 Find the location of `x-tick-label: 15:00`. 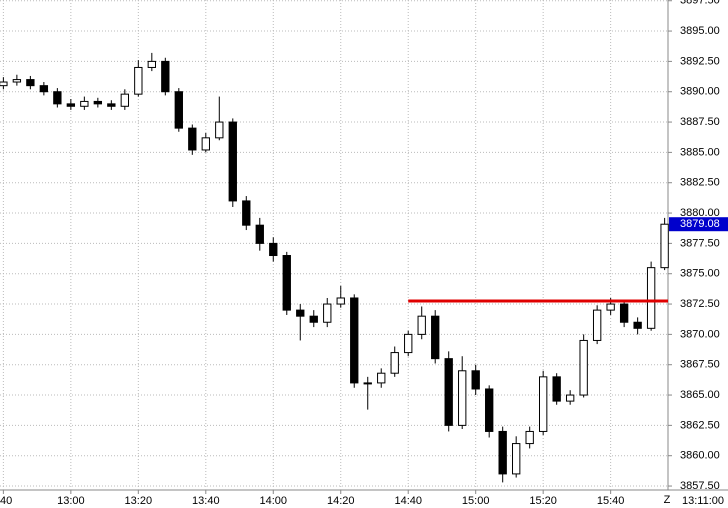

x-tick-label: 15:00 is located at coordinates (476, 501).